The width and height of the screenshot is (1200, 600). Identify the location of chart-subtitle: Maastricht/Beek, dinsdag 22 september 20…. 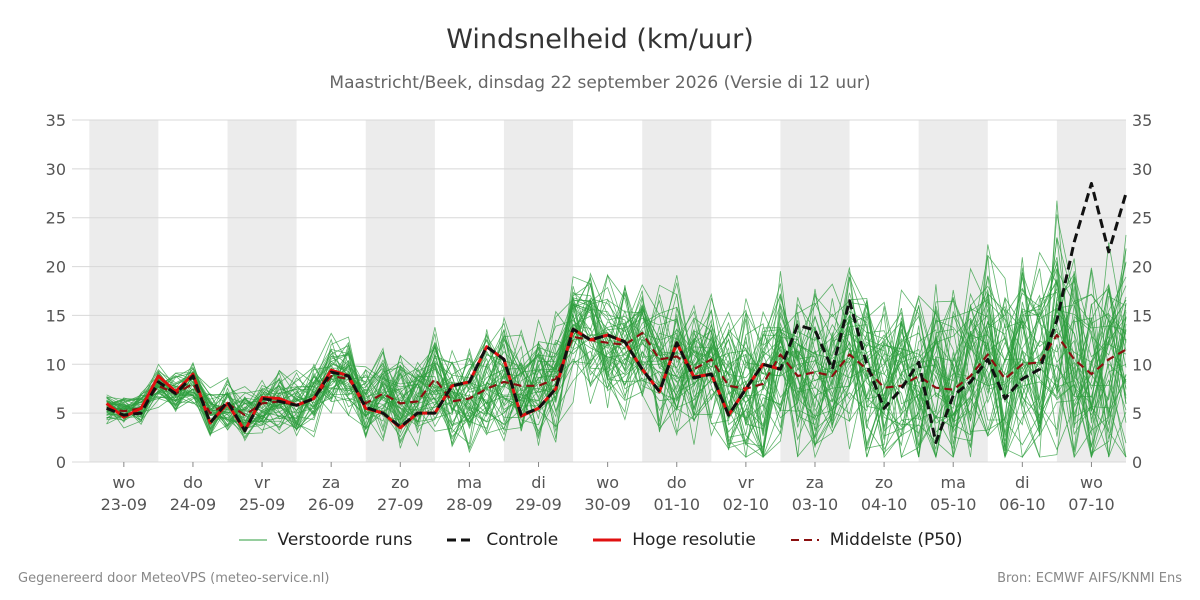
(600, 83).